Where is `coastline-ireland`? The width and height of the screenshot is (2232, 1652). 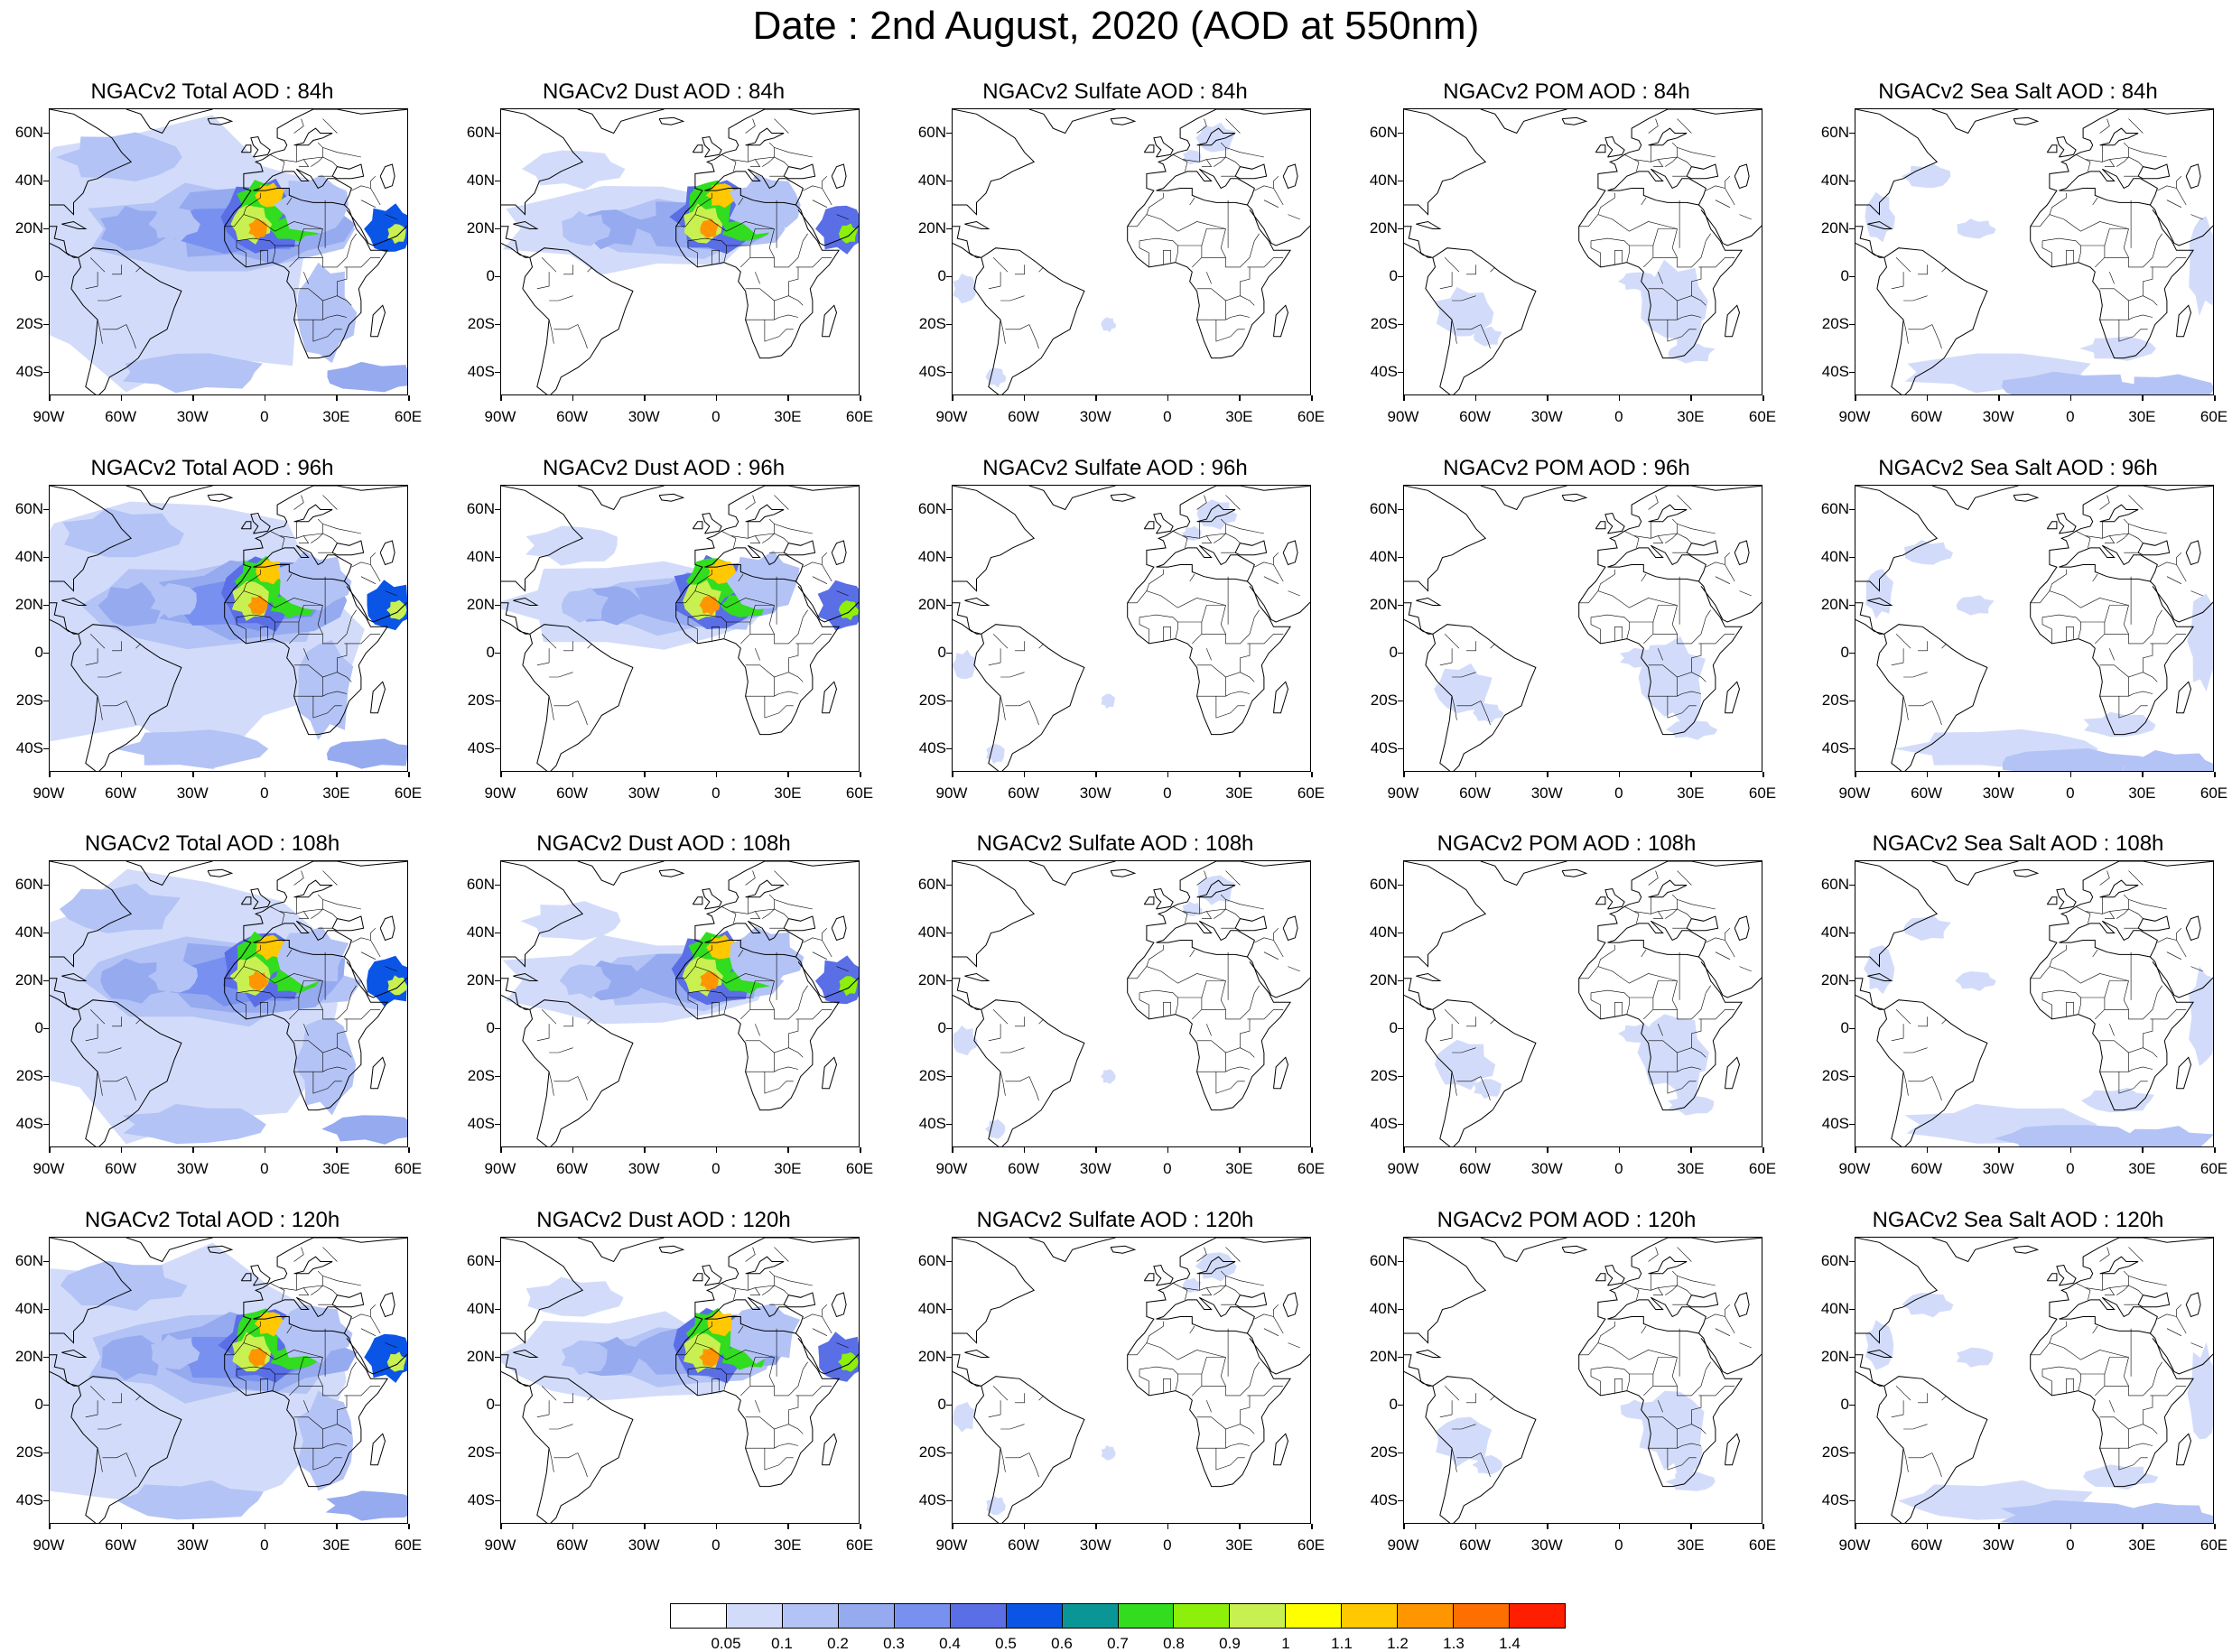 coastline-ireland is located at coordinates (246, 900).